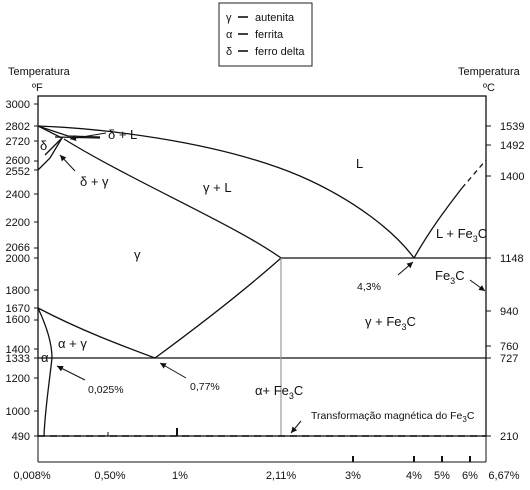 Image resolution: width=530 pixels, height=490 pixels. I want to click on bottom-tick-4: 4%, so click(414, 476).